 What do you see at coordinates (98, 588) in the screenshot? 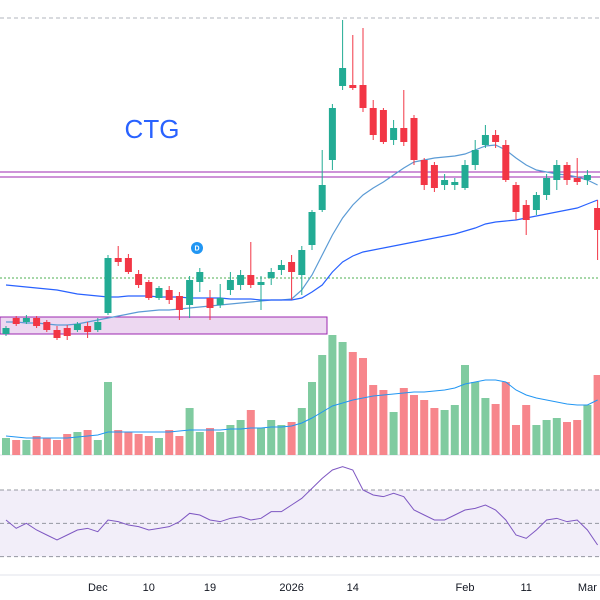
I see `x-tick-label: Dec` at bounding box center [98, 588].